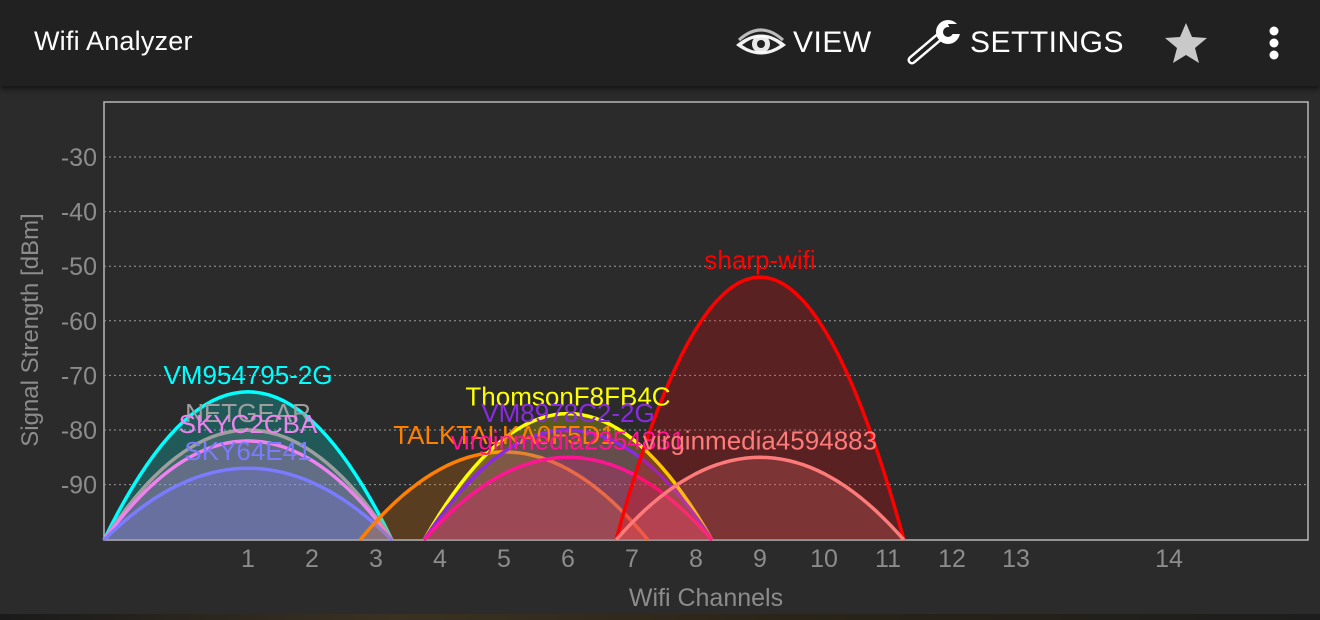 Image resolution: width=1320 pixels, height=620 pixels. Describe the element at coordinates (440, 559) in the screenshot. I see `x-tick-label: 4` at that location.